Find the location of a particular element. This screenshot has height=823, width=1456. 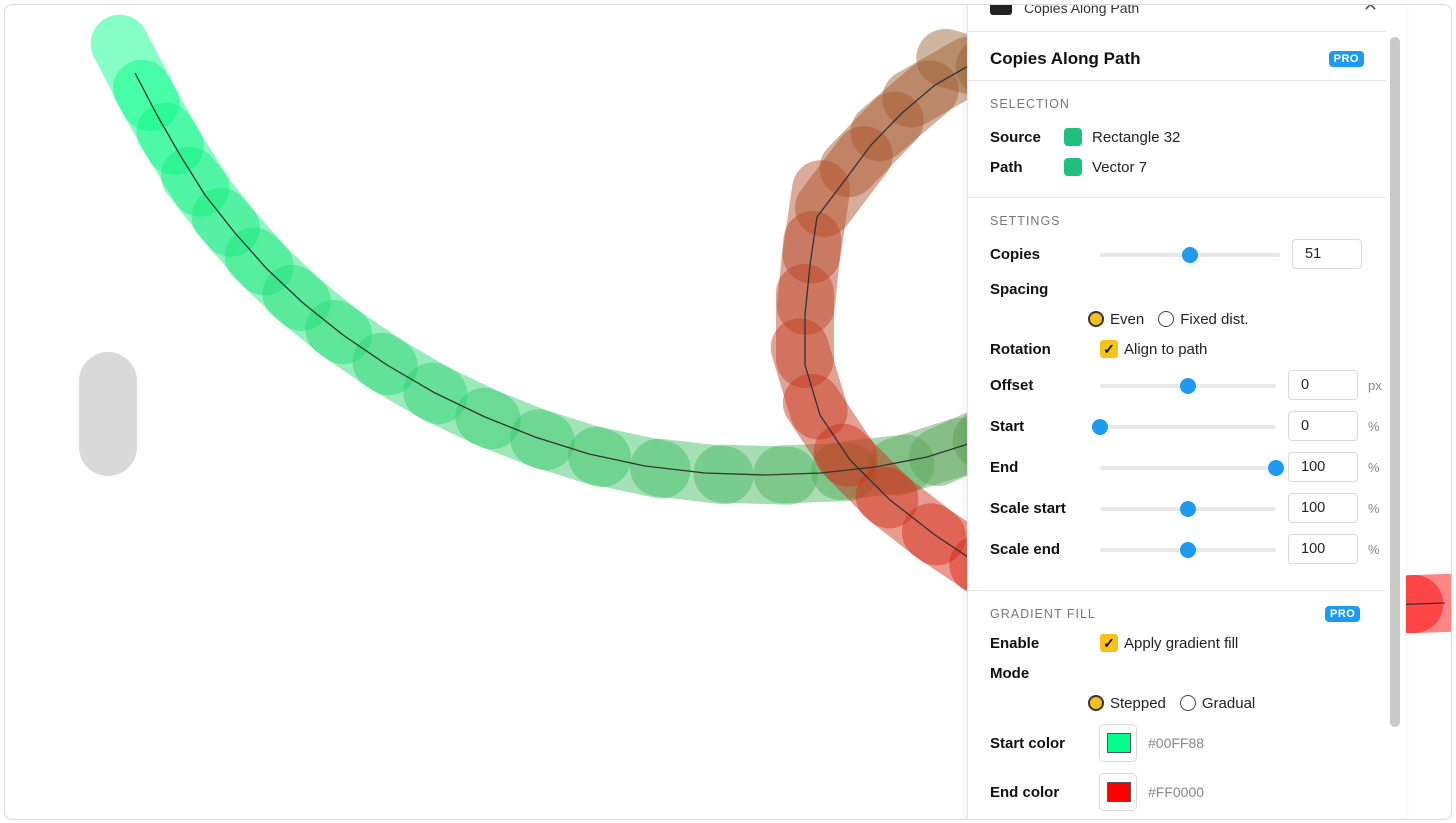

plugin-icon is located at coordinates (1001, 10).